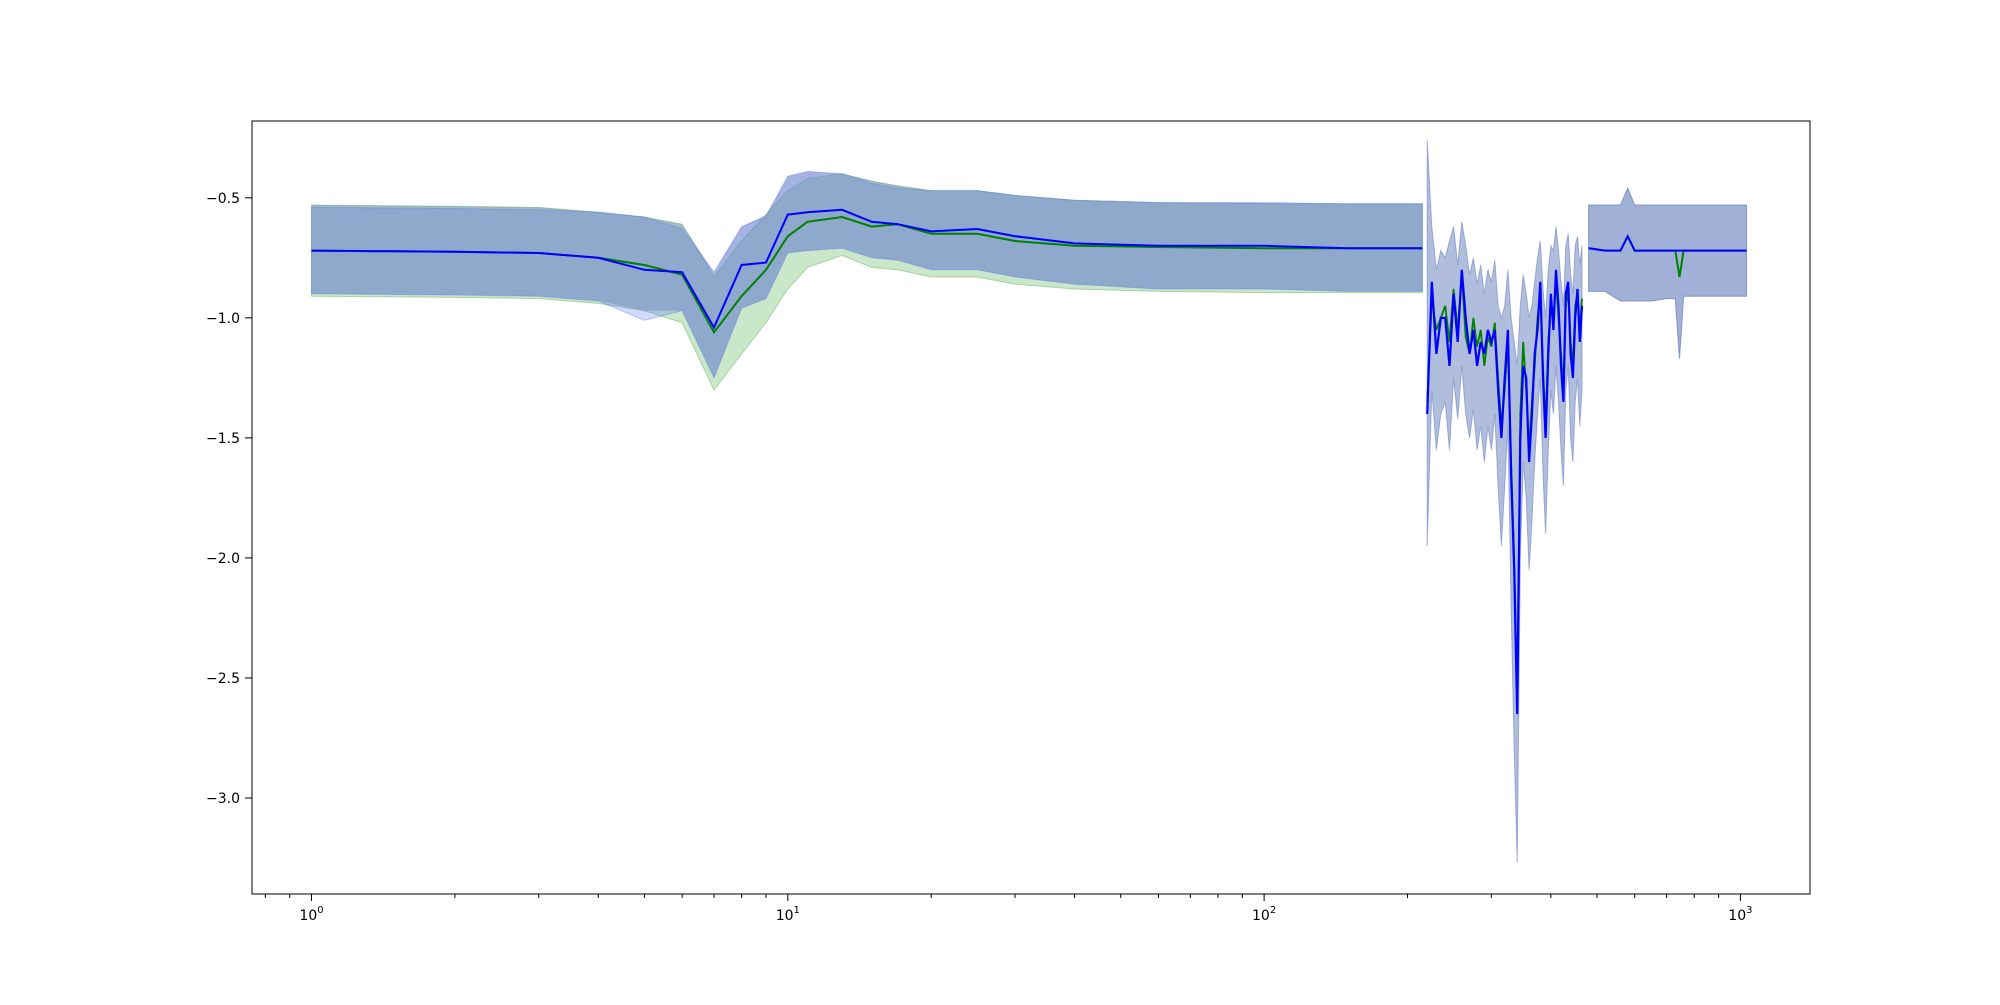  I want to click on y-tick-label: −2.5, so click(223, 679).